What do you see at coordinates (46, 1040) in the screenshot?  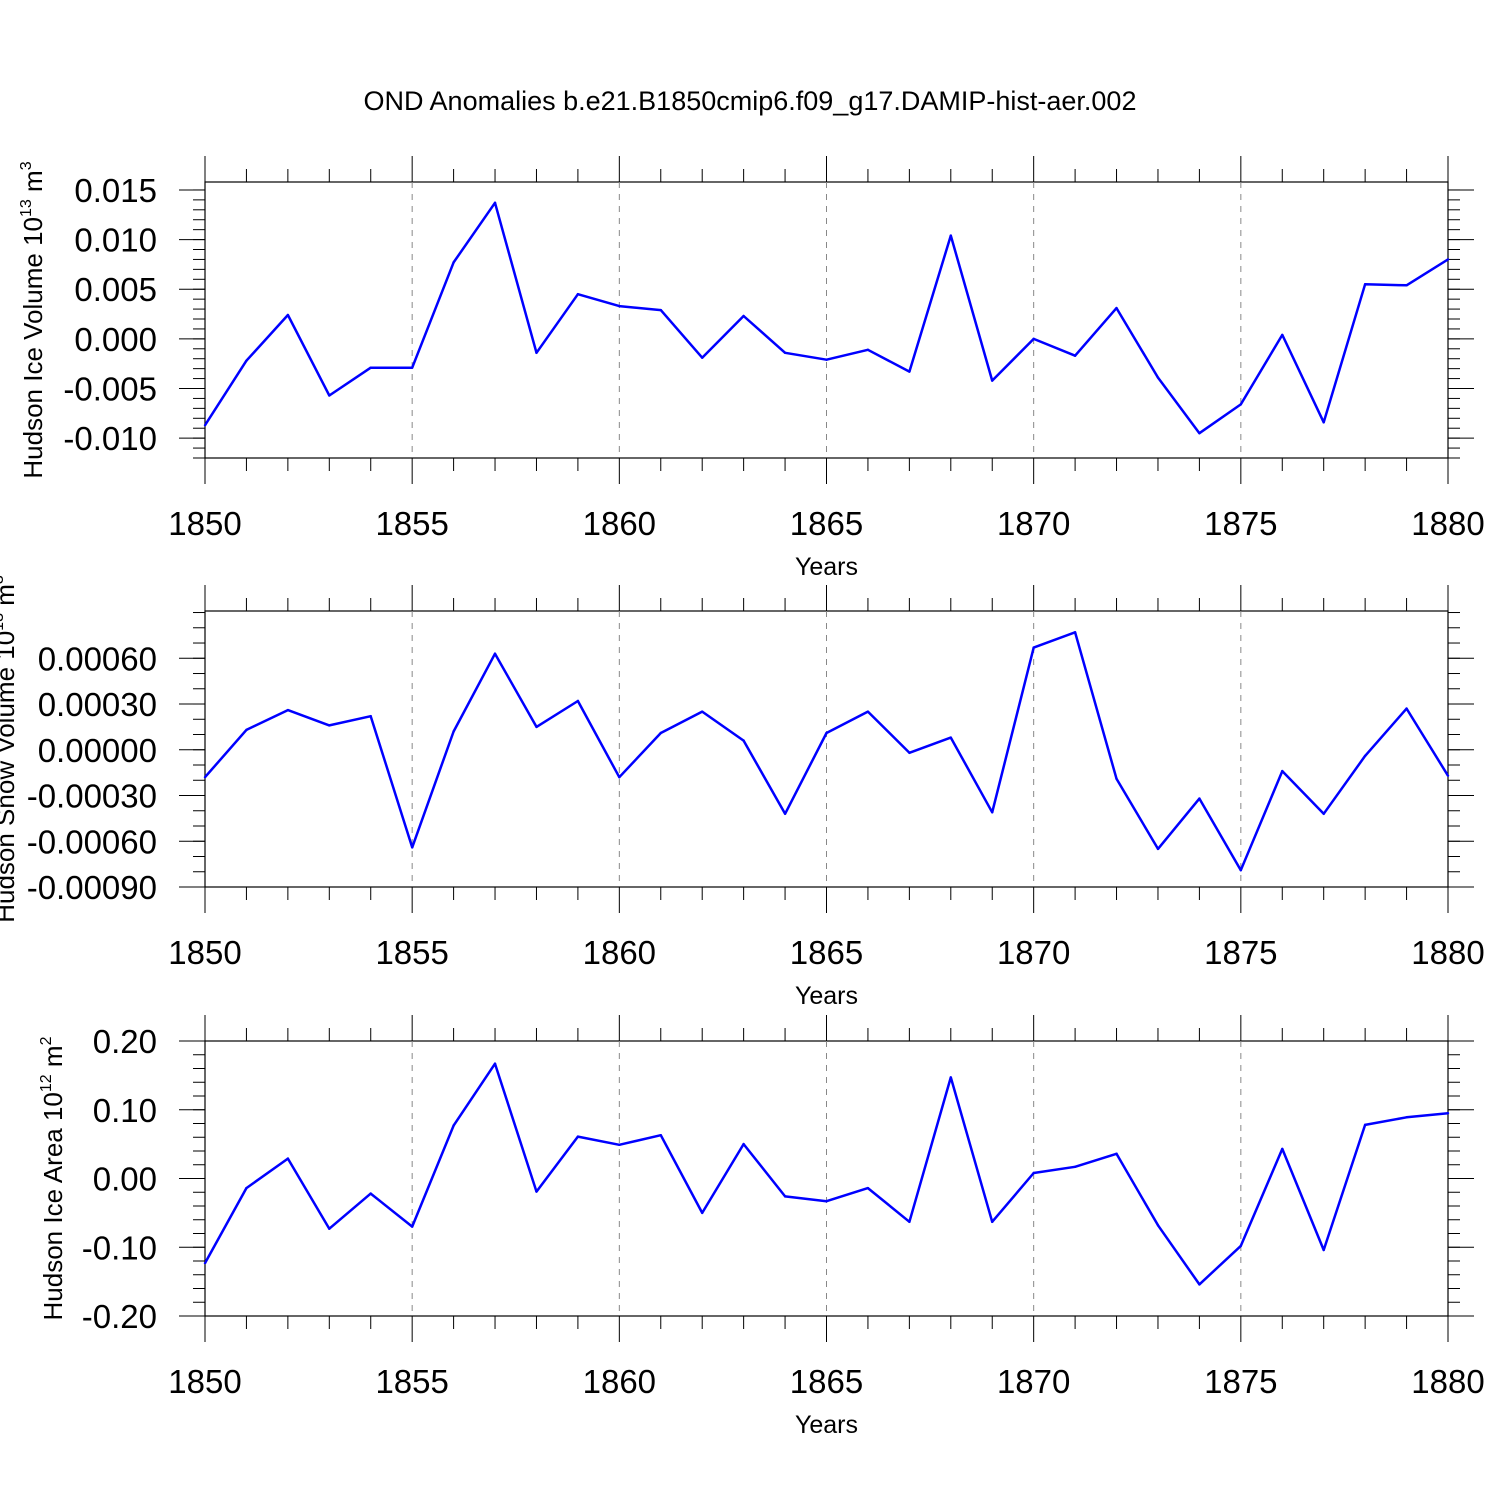 I see `y-axis-title-unit-exponent: 2` at bounding box center [46, 1040].